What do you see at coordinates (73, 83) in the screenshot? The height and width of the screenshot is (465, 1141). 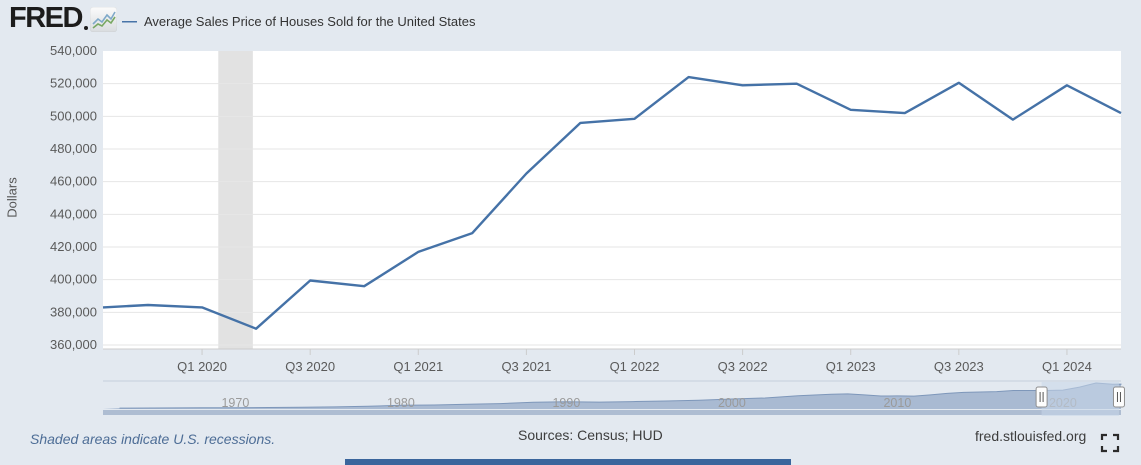 I see `y-tick-label: 520,000` at bounding box center [73, 83].